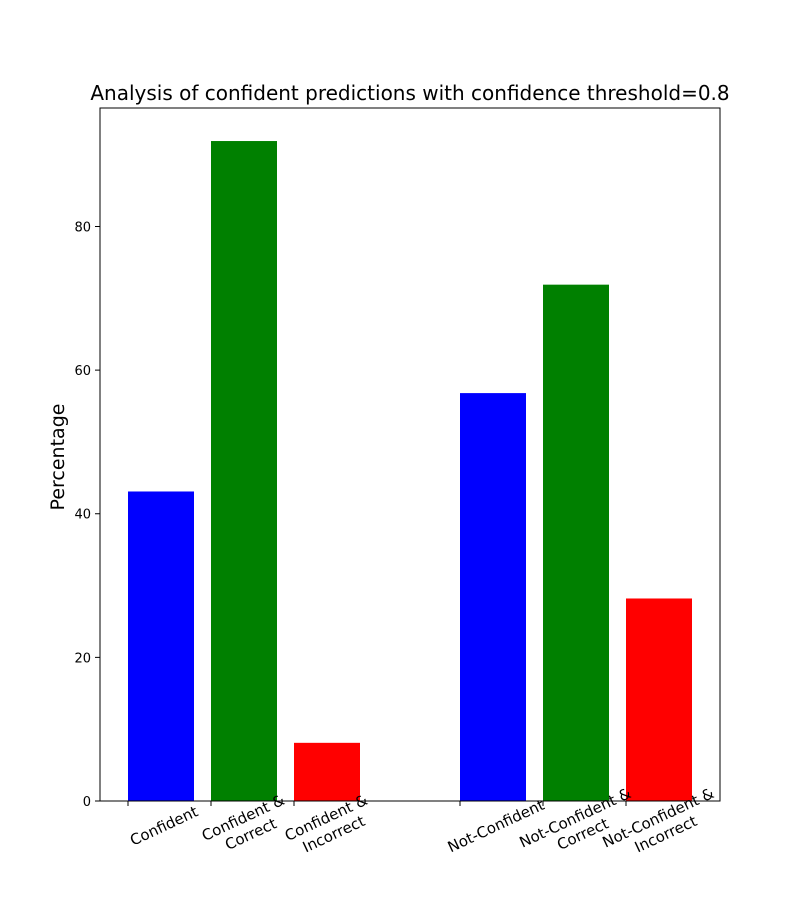  Describe the element at coordinates (82, 515) in the screenshot. I see `y-tick-label-2: 40` at that location.